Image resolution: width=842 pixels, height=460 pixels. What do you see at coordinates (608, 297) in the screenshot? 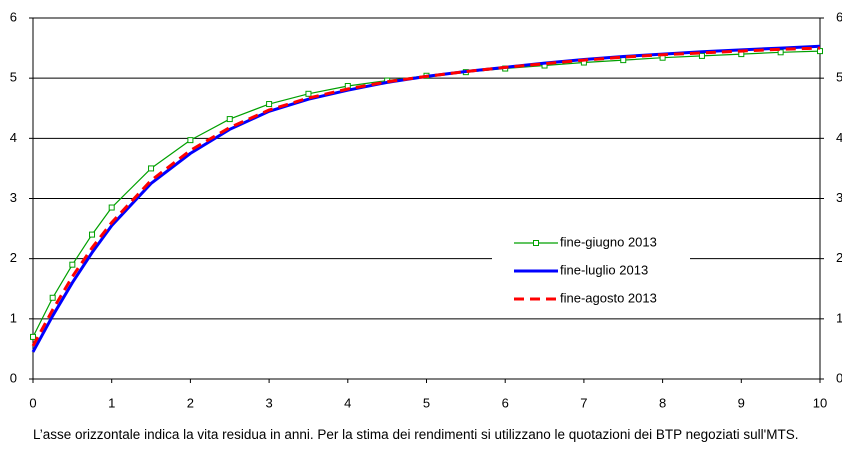
I see `legend-label: fine-agosto 2013` at bounding box center [608, 297].